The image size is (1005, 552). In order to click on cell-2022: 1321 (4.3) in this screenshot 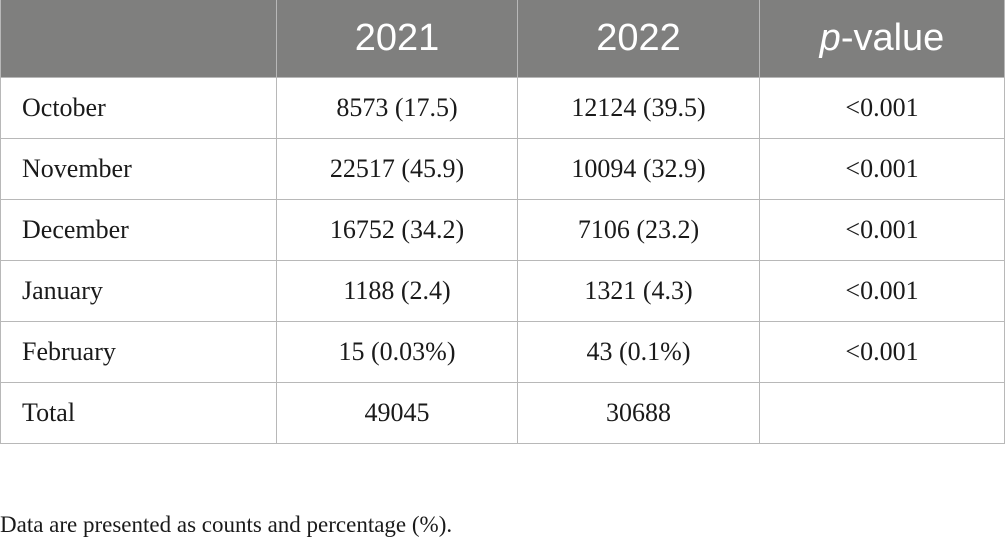, I will do `click(638, 291)`.